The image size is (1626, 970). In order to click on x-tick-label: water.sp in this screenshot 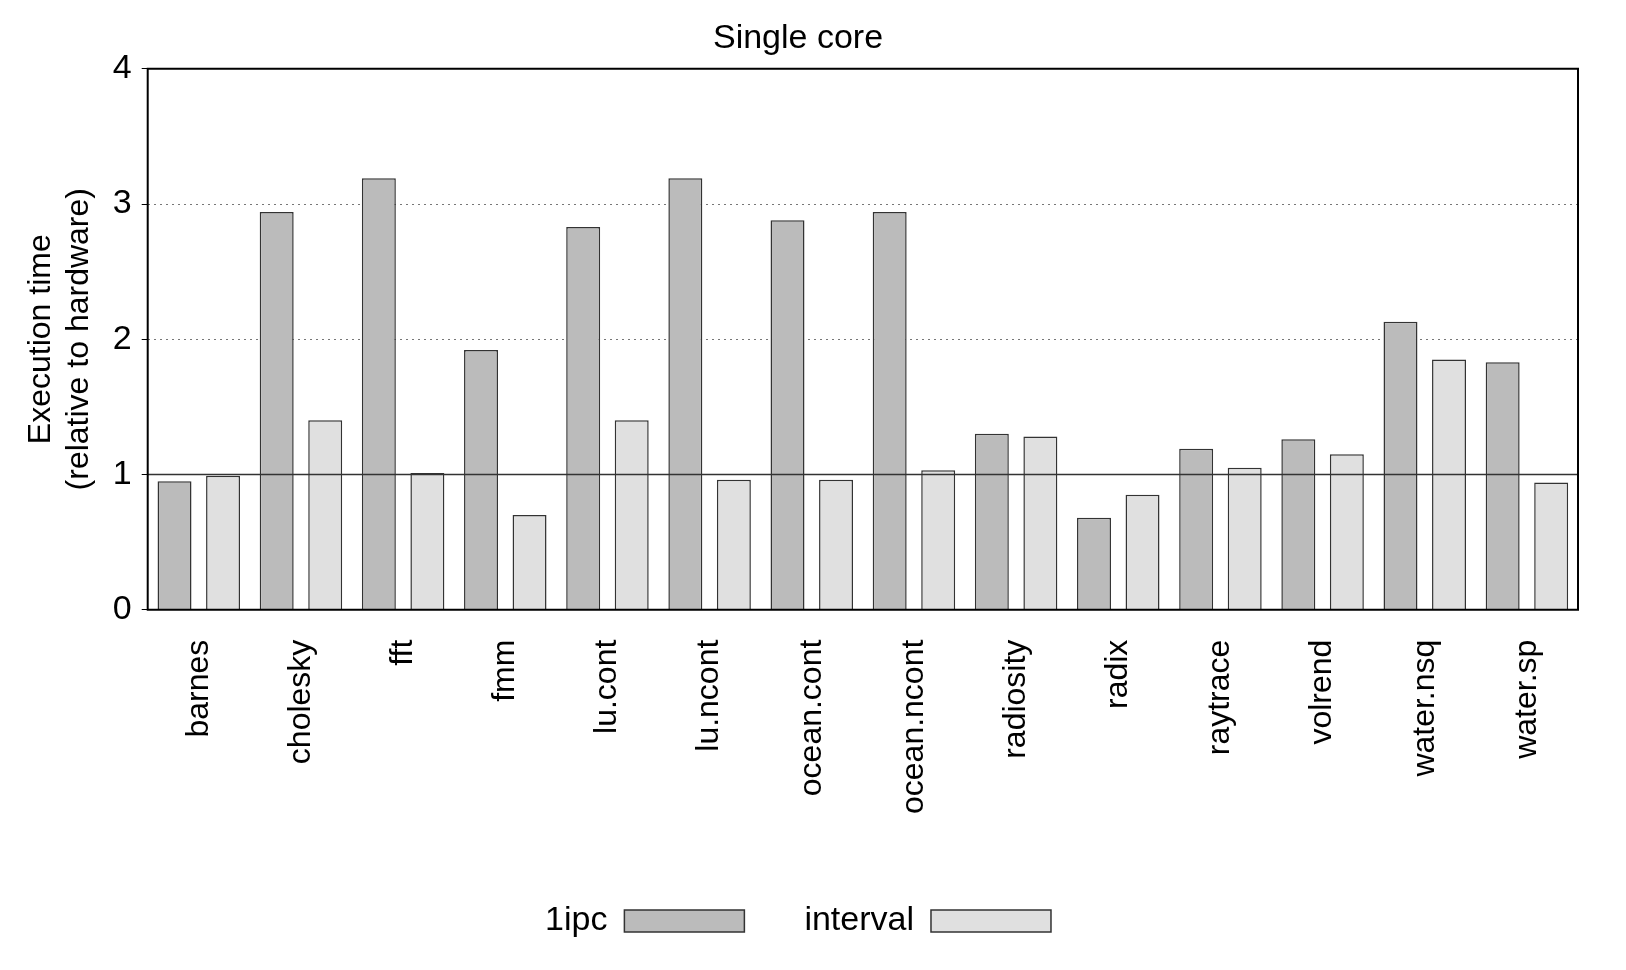, I will do `click(1524, 699)`.